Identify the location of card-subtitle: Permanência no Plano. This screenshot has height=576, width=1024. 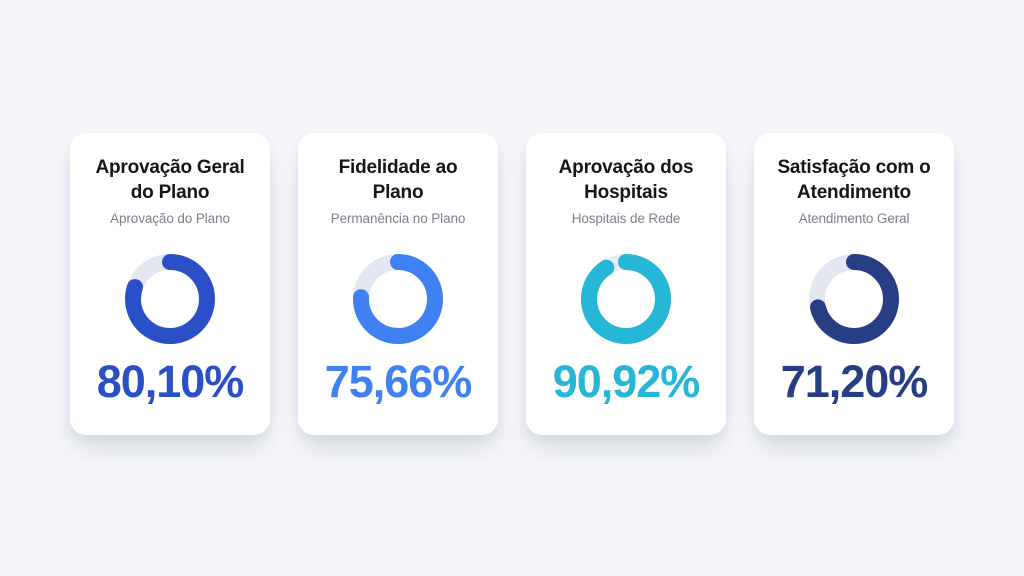
(398, 218).